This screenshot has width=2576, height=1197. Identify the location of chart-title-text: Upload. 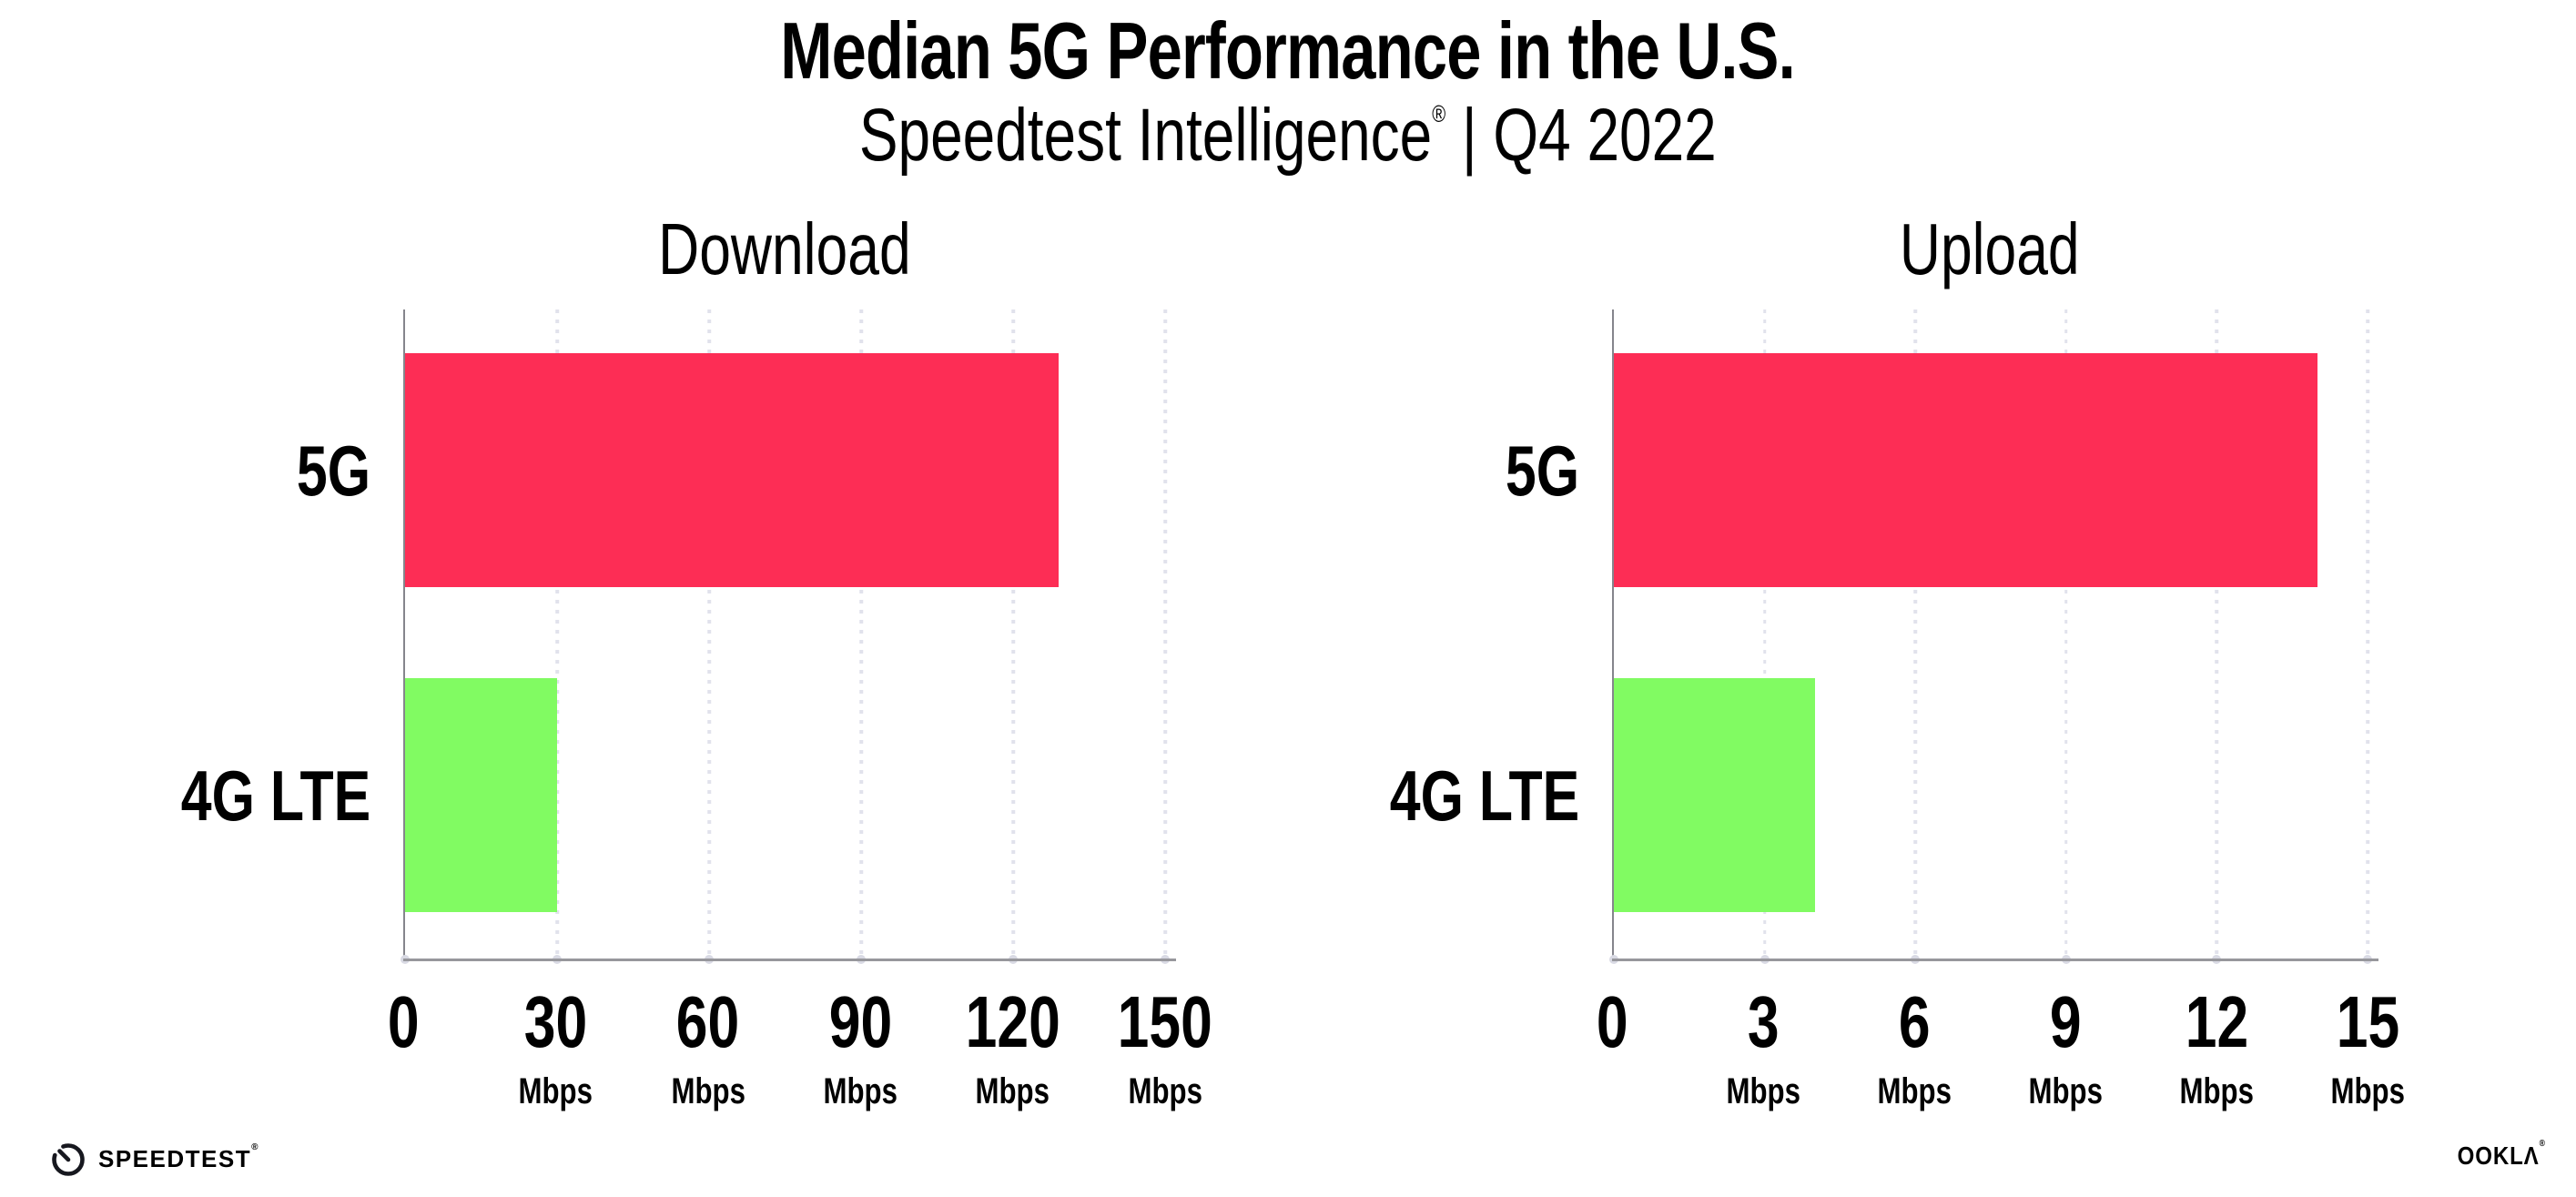
(1990, 249).